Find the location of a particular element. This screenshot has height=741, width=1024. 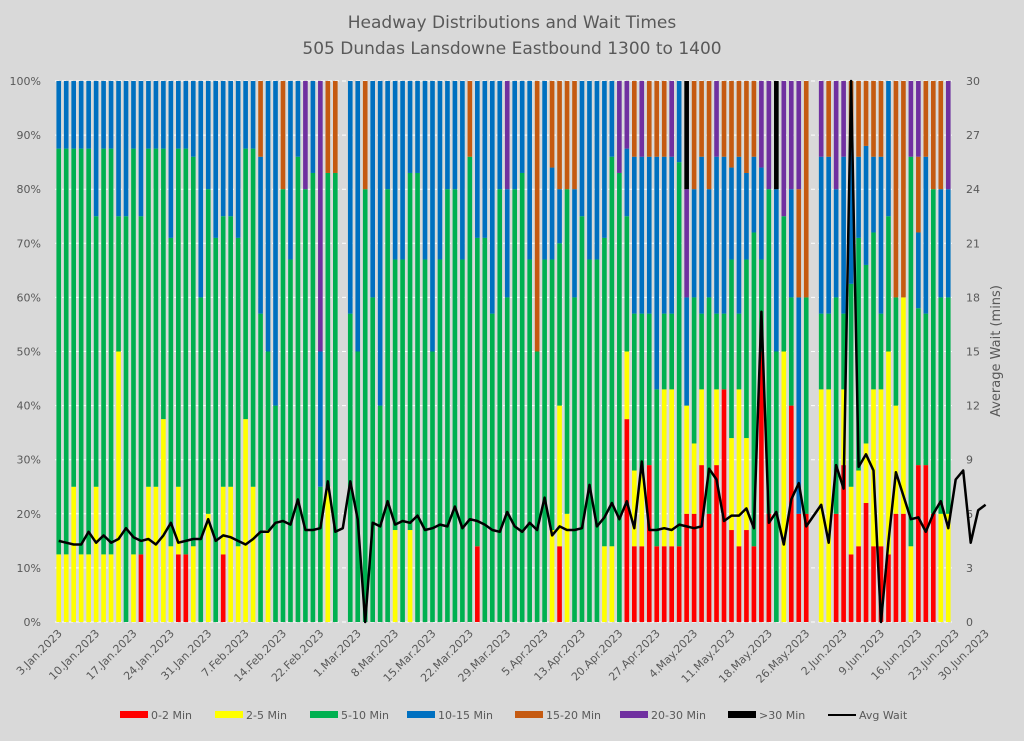

y-tick-right: 21 is located at coordinates (973, 243).